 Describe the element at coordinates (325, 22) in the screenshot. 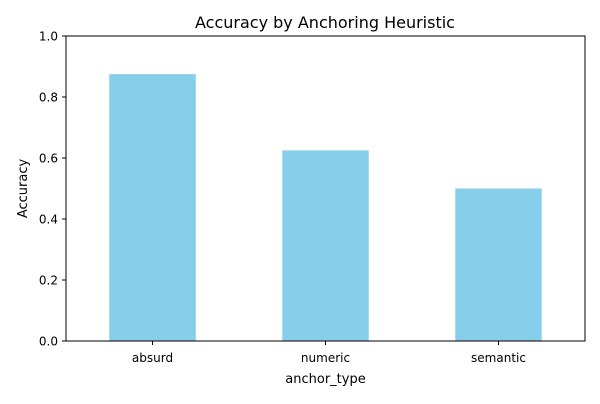

I see `chart-title: Accuracy by Anchoring Heuristic` at that location.